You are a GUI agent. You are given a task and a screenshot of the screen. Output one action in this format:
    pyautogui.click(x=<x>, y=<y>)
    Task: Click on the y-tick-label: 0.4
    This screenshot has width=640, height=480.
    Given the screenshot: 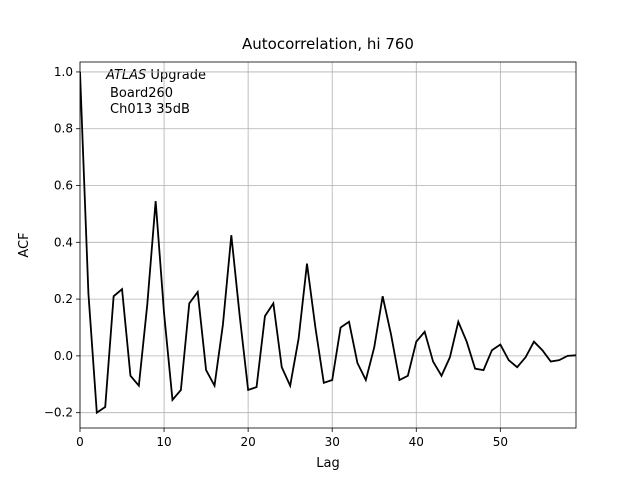 What is the action you would take?
    pyautogui.click(x=63, y=242)
    